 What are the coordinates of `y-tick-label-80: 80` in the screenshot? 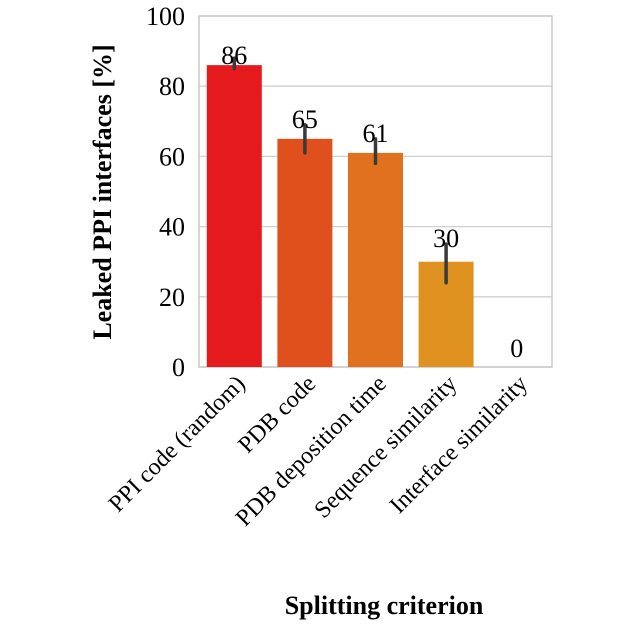 It's located at (172, 86).